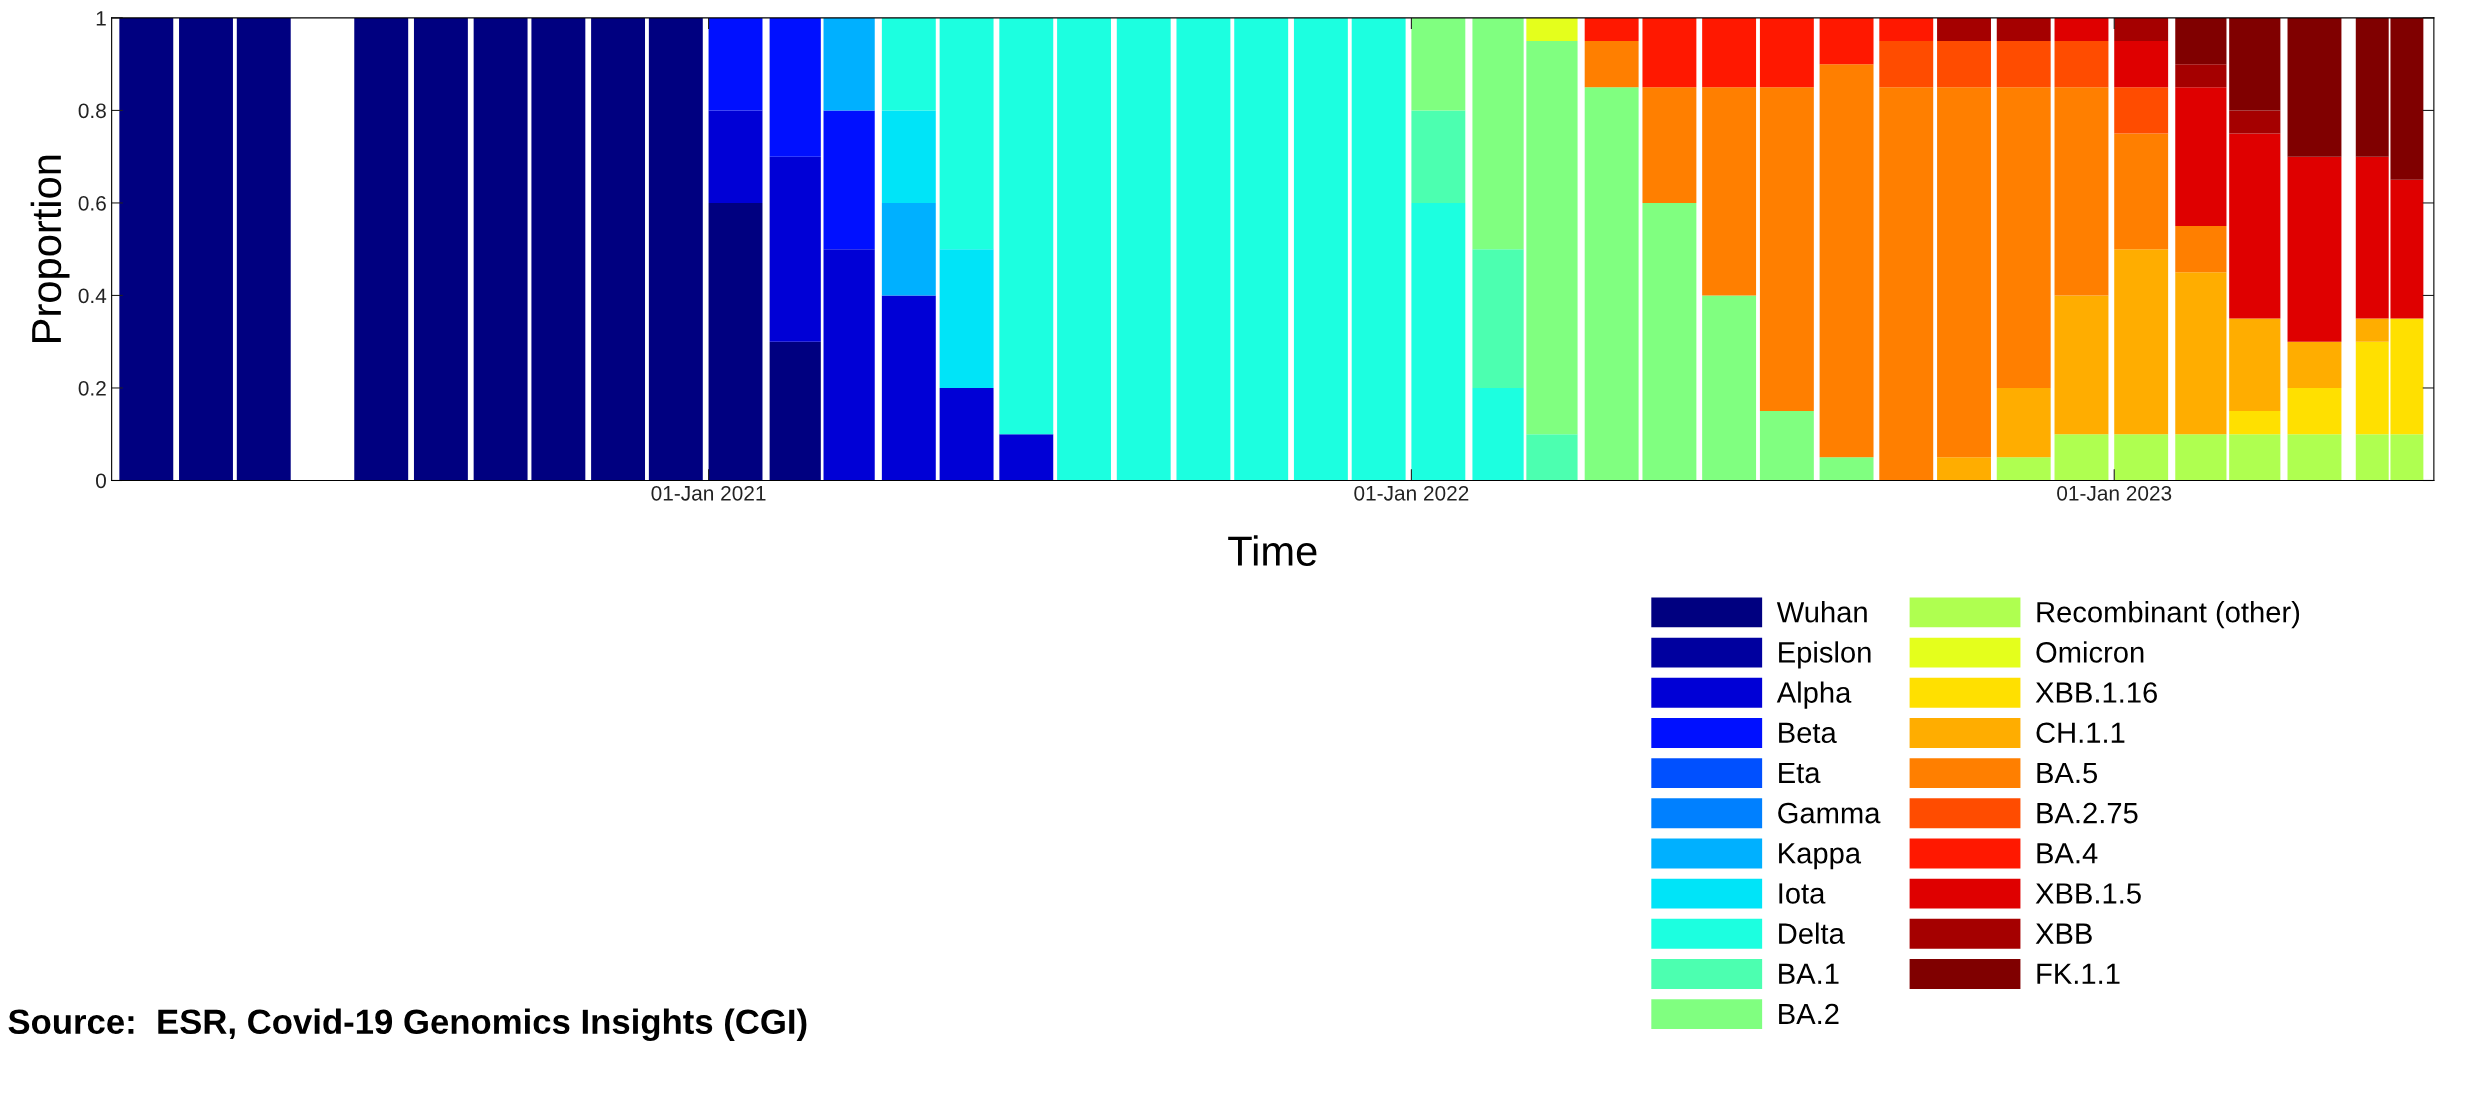 The image size is (2481, 1120). Describe the element at coordinates (2088, 893) in the screenshot. I see `legend-label: XBB.1.5` at that location.